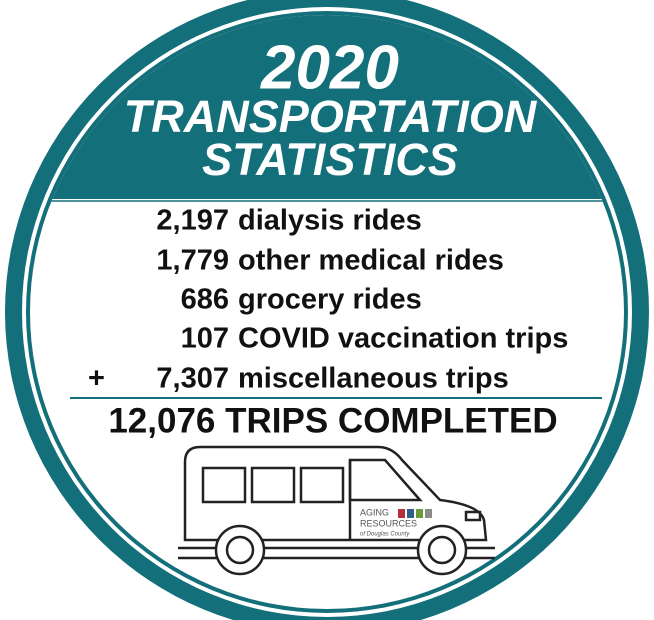  I want to click on item-number: 7,307, so click(192, 379).